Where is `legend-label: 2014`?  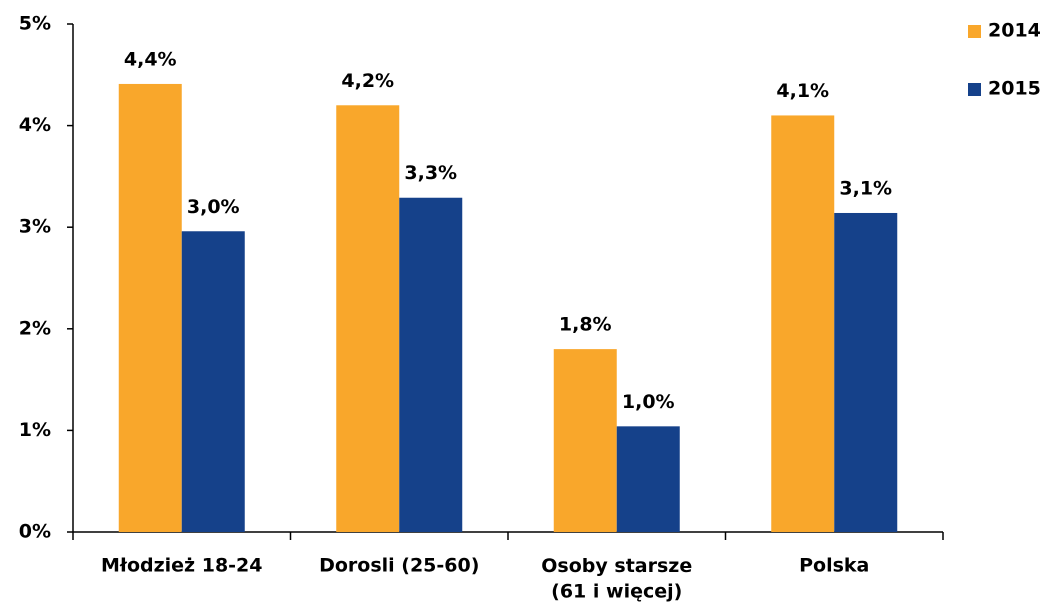
legend-label: 2014 is located at coordinates (1014, 31).